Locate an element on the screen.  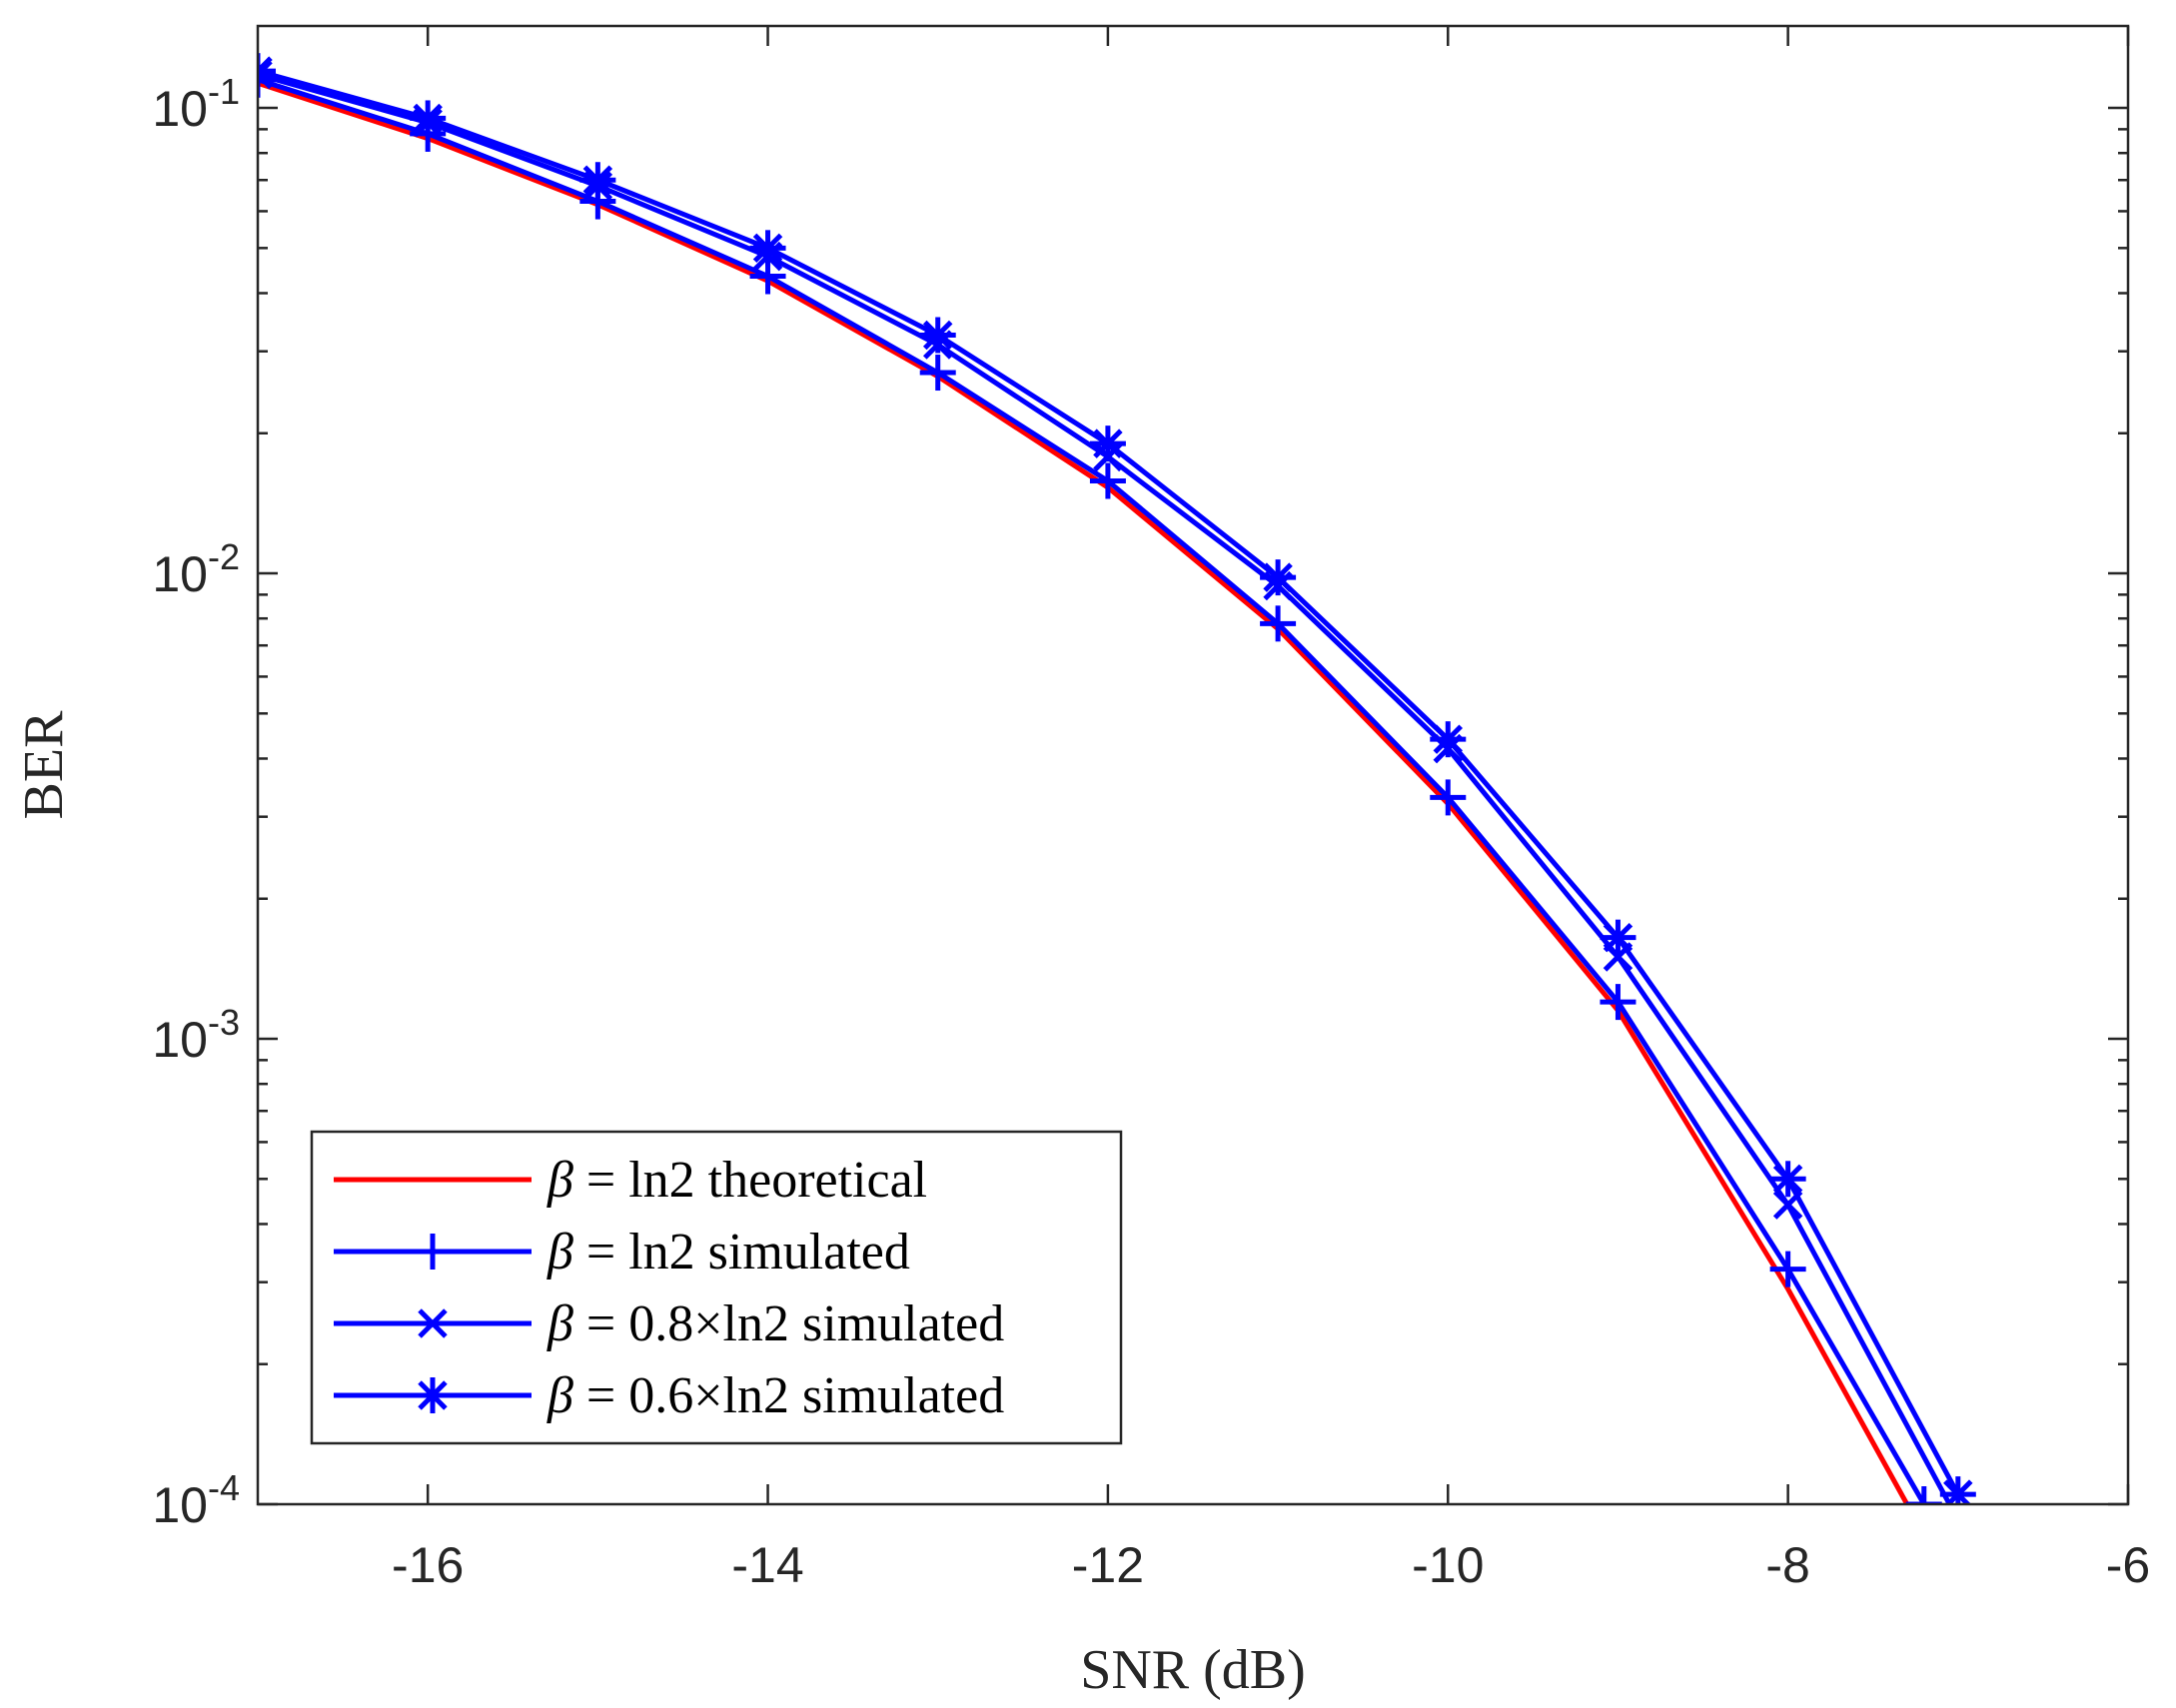
legend-item: β = 0.6×ln2 simulated is located at coordinates (669, 1395).